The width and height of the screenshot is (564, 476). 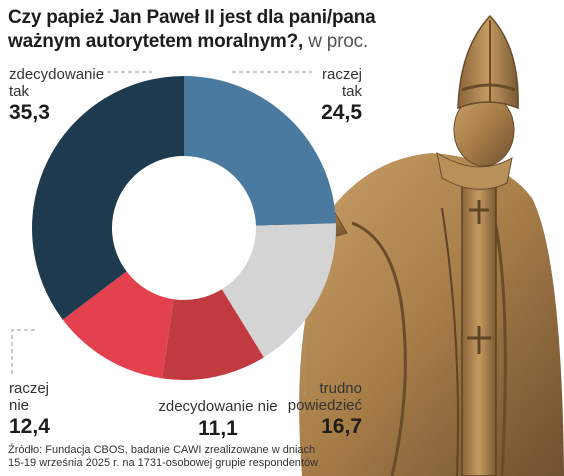 I want to click on leader-line, so click(x=23, y=351).